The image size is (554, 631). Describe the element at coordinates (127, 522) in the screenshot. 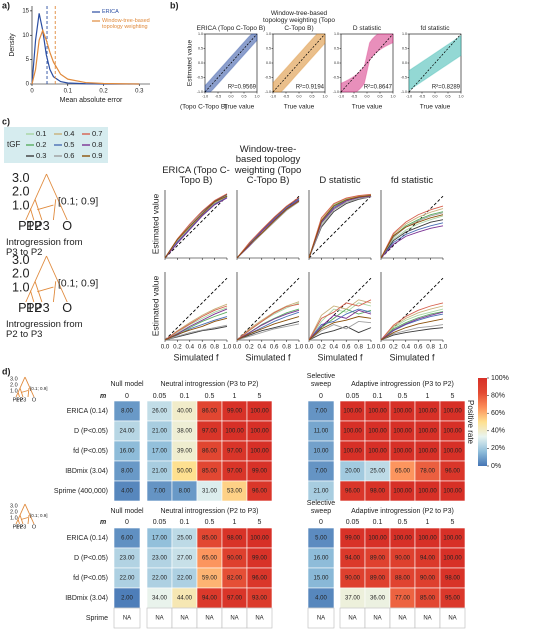

I see `m-value: 0` at that location.